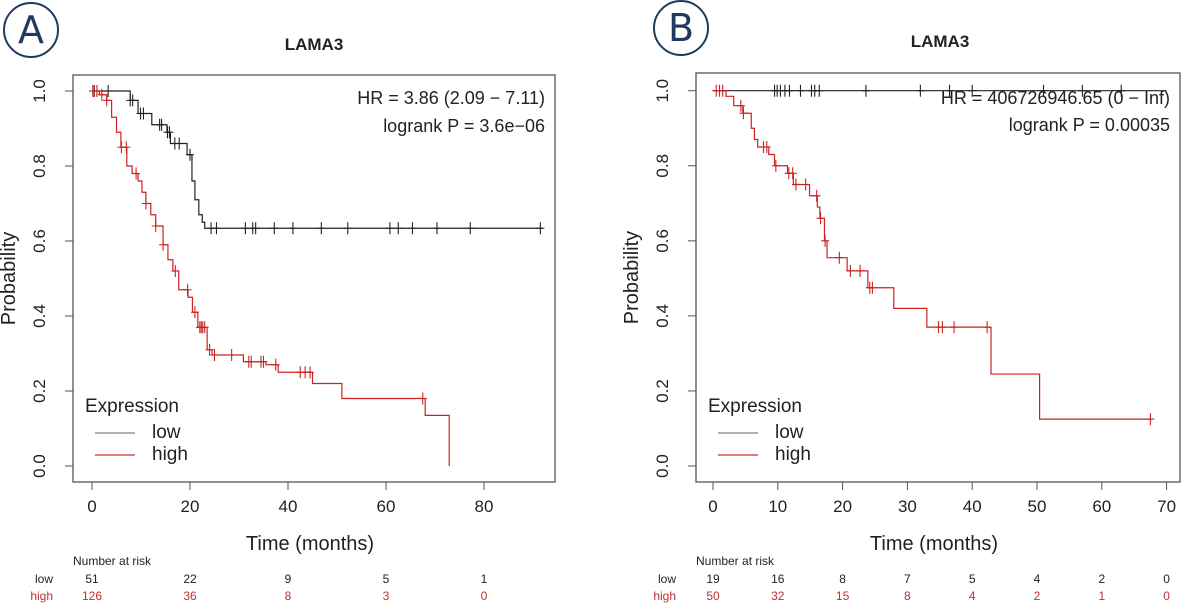 Image resolution: width=1182 pixels, height=610 pixels. What do you see at coordinates (190, 596) in the screenshot?
I see `risk-value-high: 36` at bounding box center [190, 596].